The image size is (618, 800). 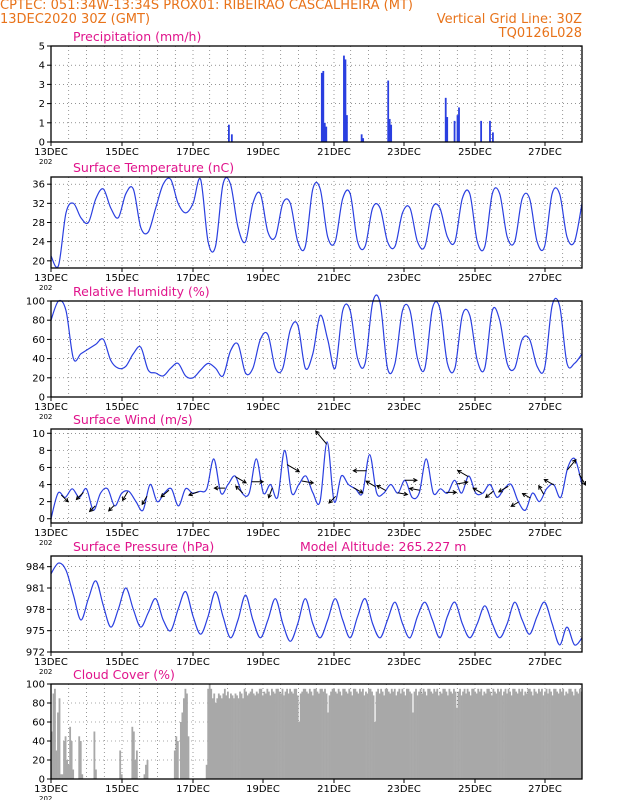 I want to click on y-tick-label: 1, so click(x=42, y=123).